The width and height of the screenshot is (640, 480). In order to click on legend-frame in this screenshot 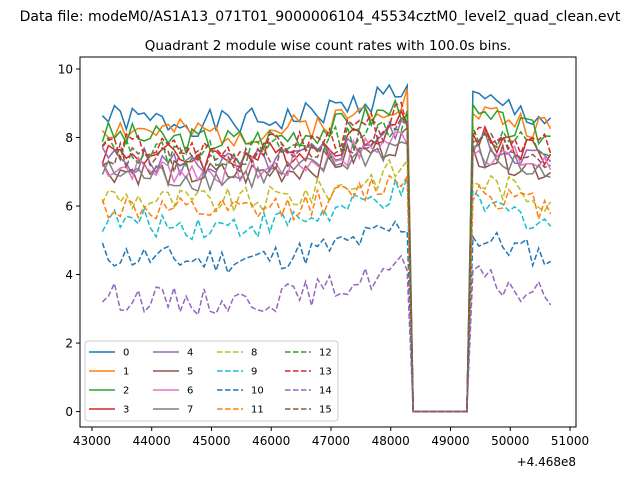, I will do `click(211, 381)`.